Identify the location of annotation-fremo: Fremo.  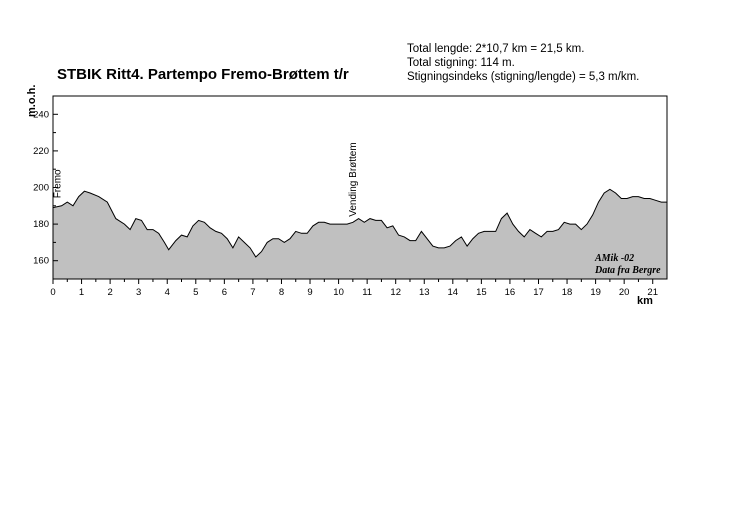
(58, 183).